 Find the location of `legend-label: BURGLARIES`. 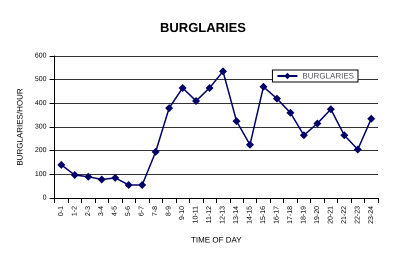

legend-label: BURGLARIES is located at coordinates (328, 76).